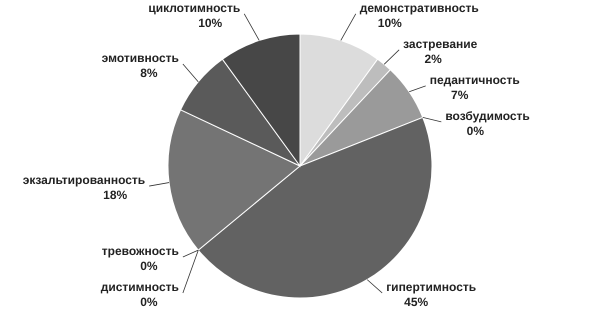  I want to click on data-label: 8%, so click(149, 73).